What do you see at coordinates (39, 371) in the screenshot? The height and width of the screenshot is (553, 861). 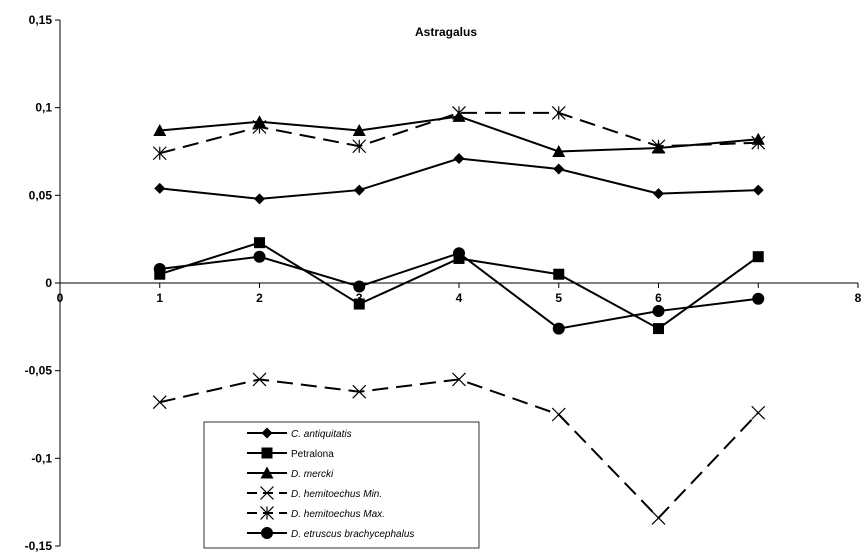 I see `y-tick-label: -0,05` at bounding box center [39, 371].